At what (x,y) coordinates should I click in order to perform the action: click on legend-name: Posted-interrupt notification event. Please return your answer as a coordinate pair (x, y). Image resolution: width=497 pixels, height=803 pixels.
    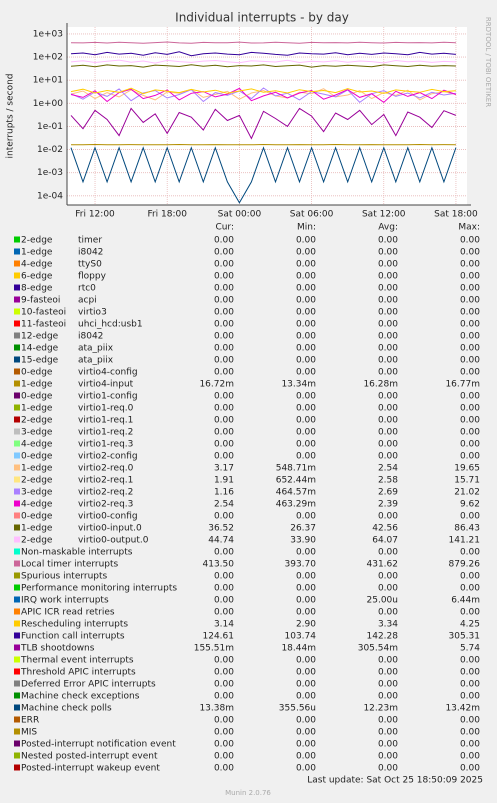
    Looking at the image, I should click on (98, 745).